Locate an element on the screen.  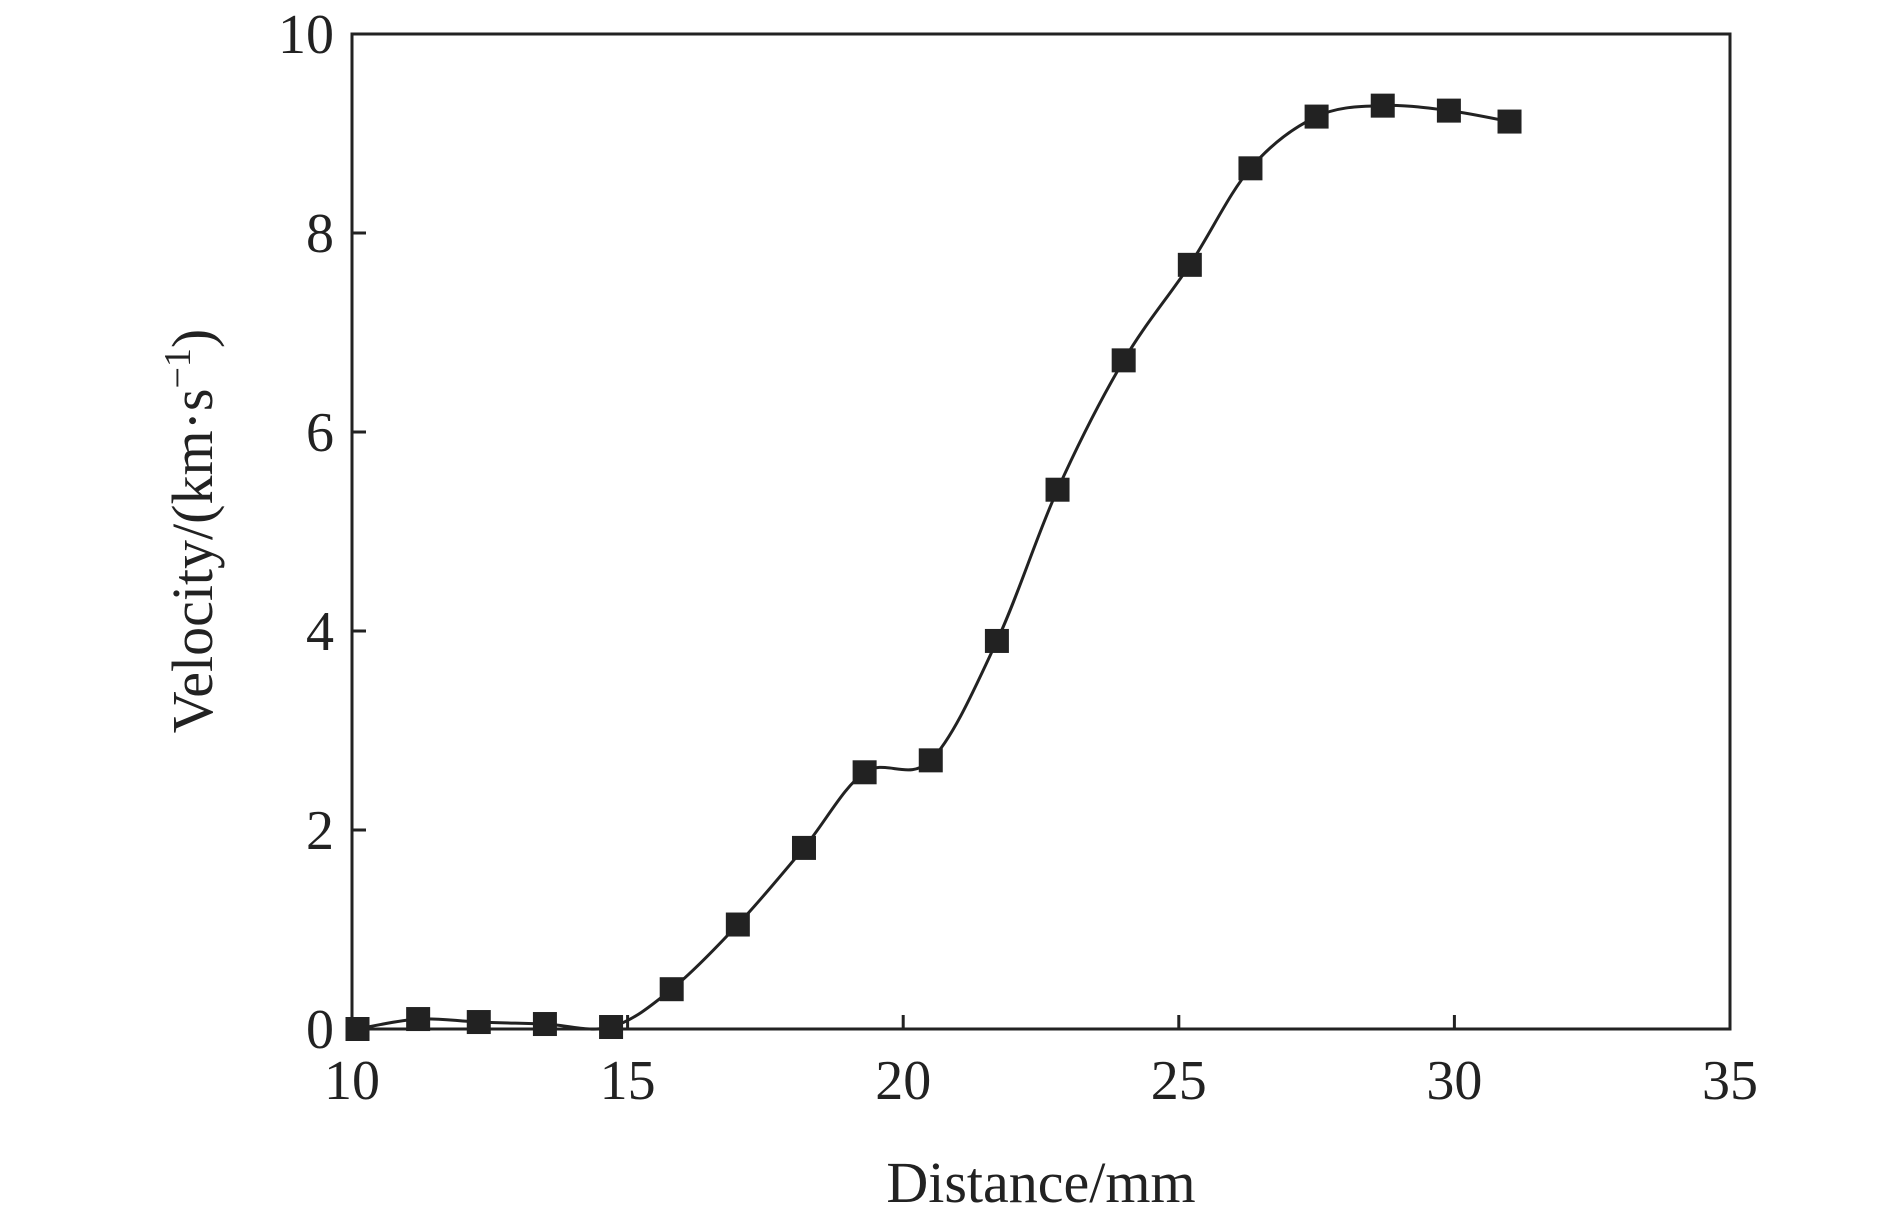
x-axis-title: Distance/mm is located at coordinates (1040, 1182).